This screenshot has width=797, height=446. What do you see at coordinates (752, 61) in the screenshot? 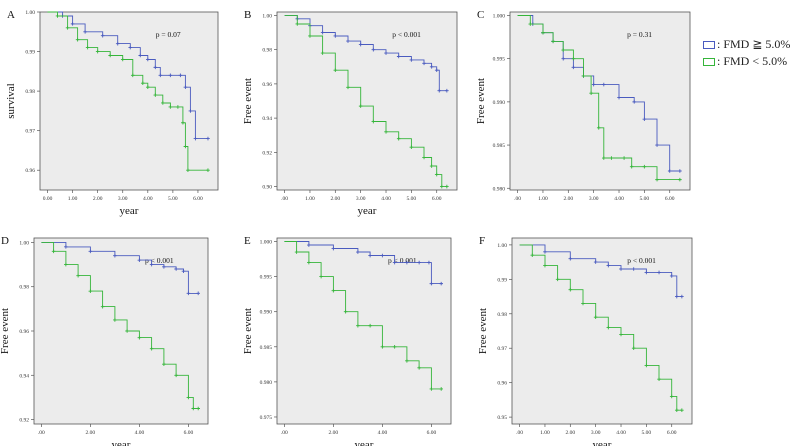
I see `legend-label-fmd-low: : FMD < 5.0%` at bounding box center [752, 61].